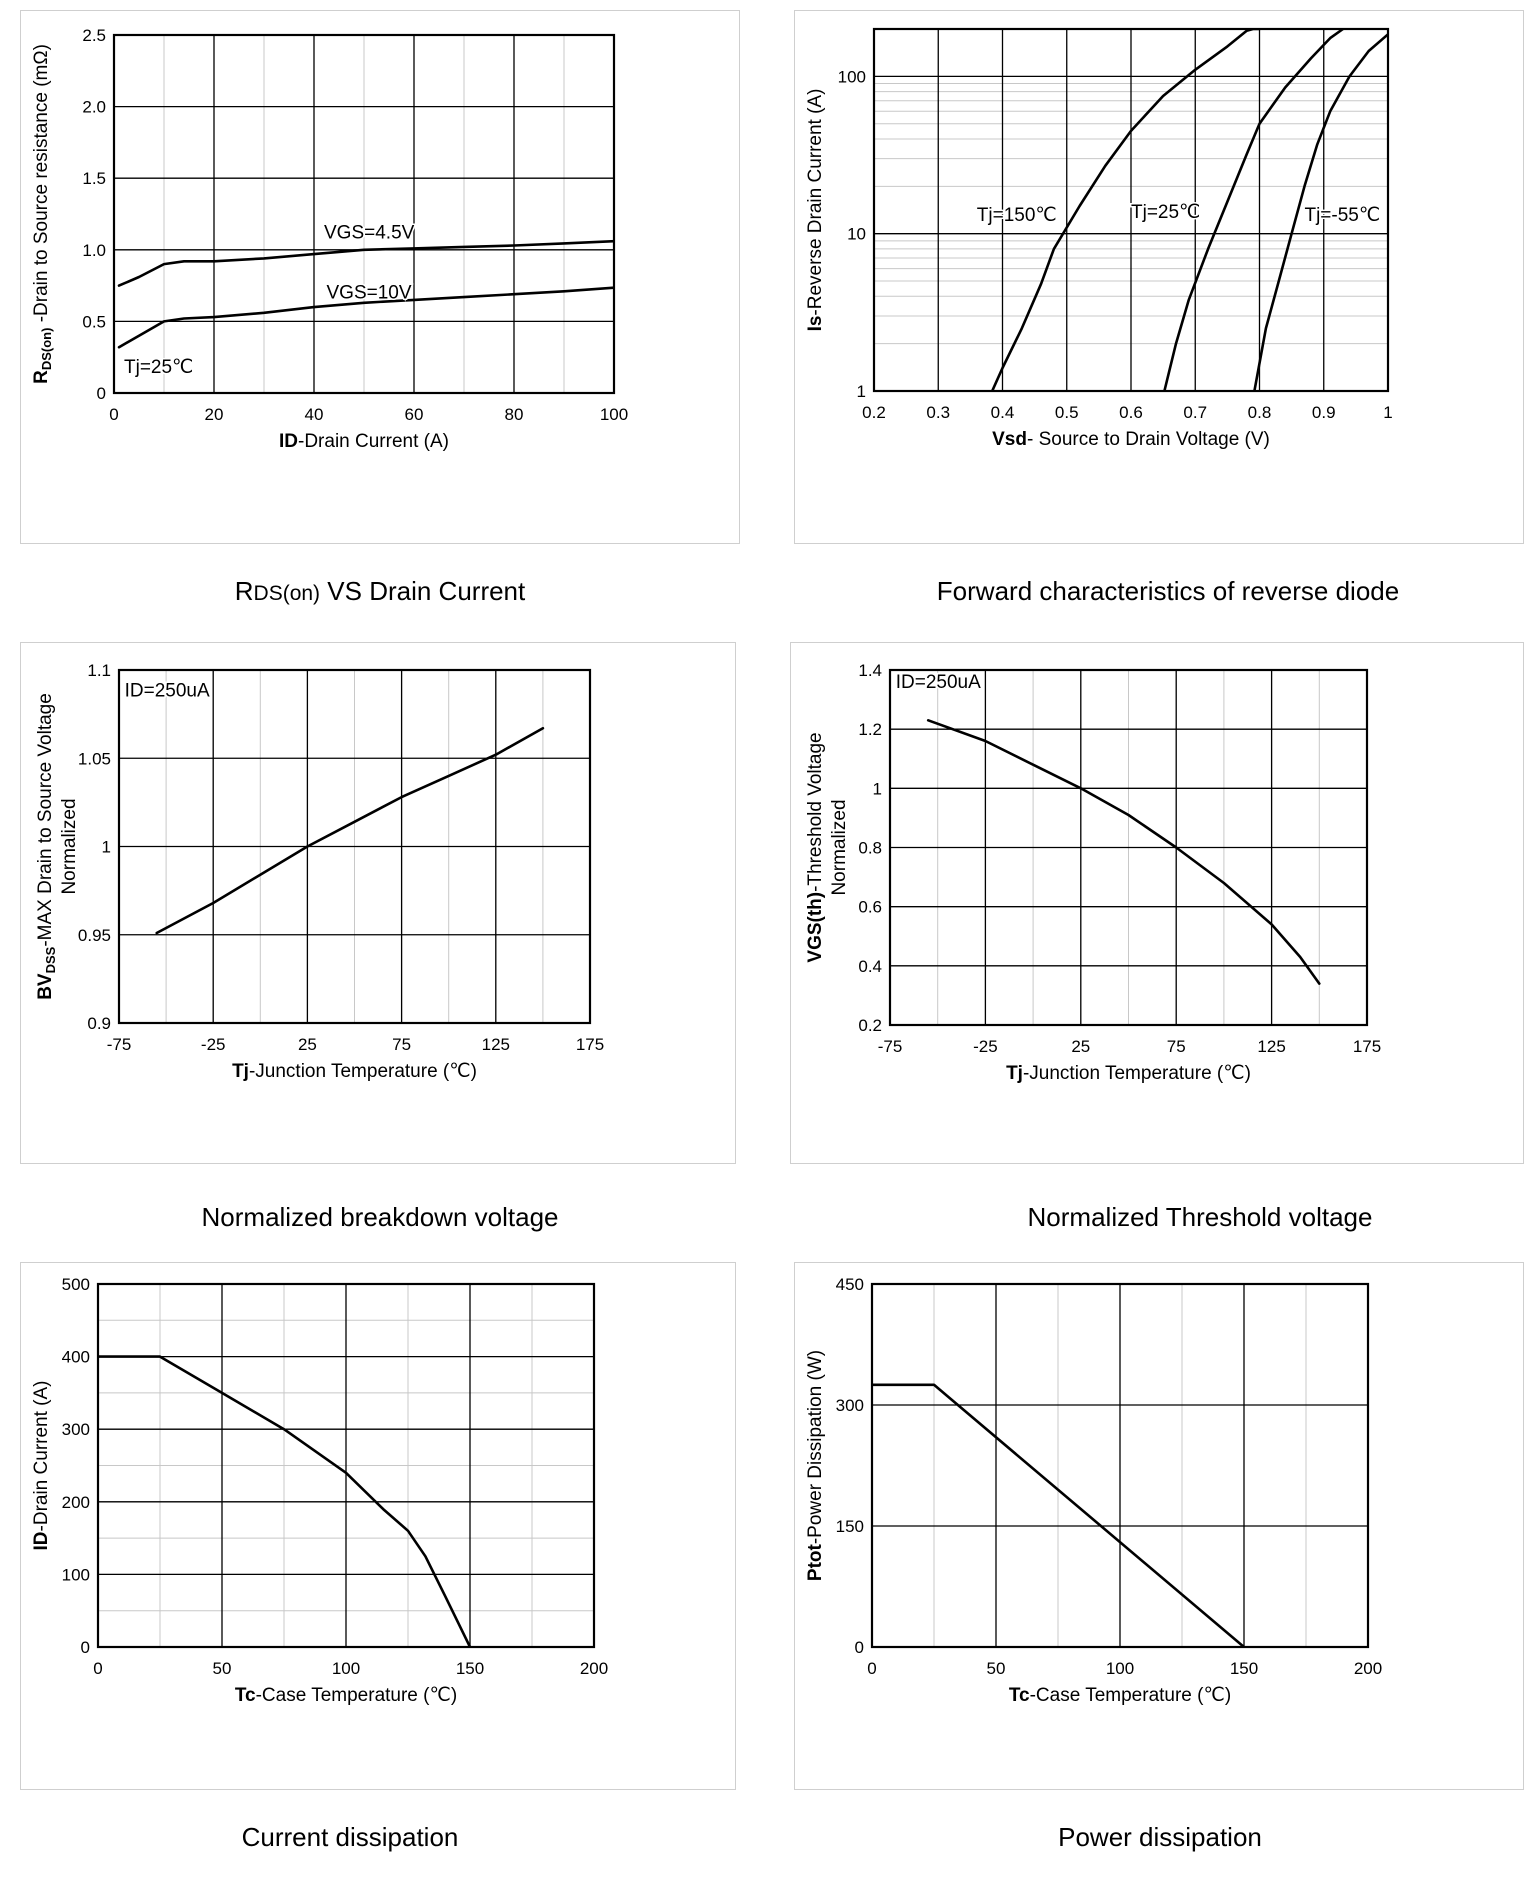 This screenshot has width=1534, height=1877. Describe the element at coordinates (1176, 1046) in the screenshot. I see `vth-x-tick-label: 75` at that location.